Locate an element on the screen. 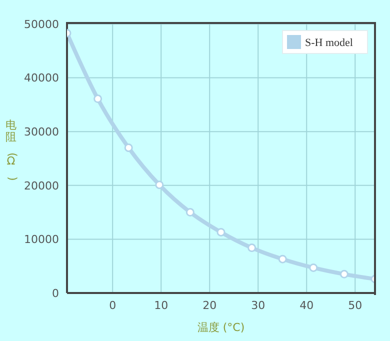 This screenshot has width=390, height=341. y-axis-title: 电阻(Ω) is located at coordinates (12, 149).